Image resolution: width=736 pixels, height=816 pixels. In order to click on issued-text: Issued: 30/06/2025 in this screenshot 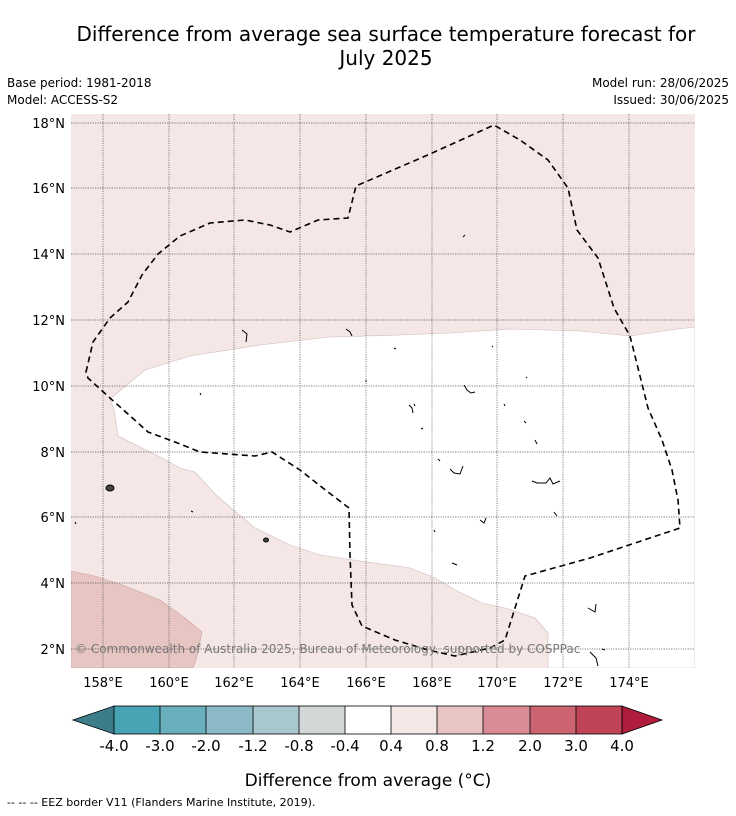, I will do `click(671, 100)`.